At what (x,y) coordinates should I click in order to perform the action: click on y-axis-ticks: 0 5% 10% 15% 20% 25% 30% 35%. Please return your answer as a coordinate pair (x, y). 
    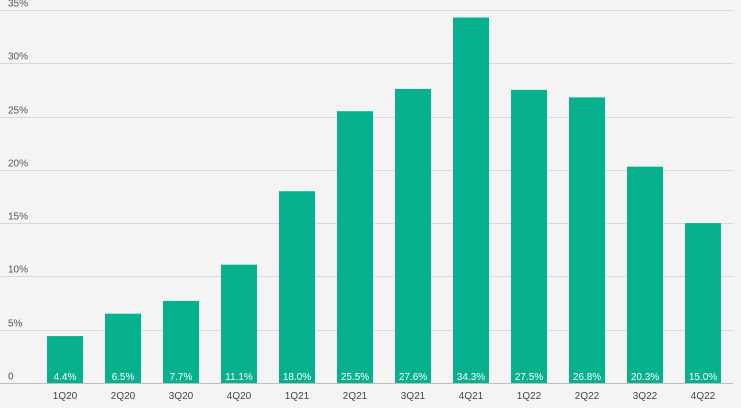
    Looking at the image, I should click on (18, 191).